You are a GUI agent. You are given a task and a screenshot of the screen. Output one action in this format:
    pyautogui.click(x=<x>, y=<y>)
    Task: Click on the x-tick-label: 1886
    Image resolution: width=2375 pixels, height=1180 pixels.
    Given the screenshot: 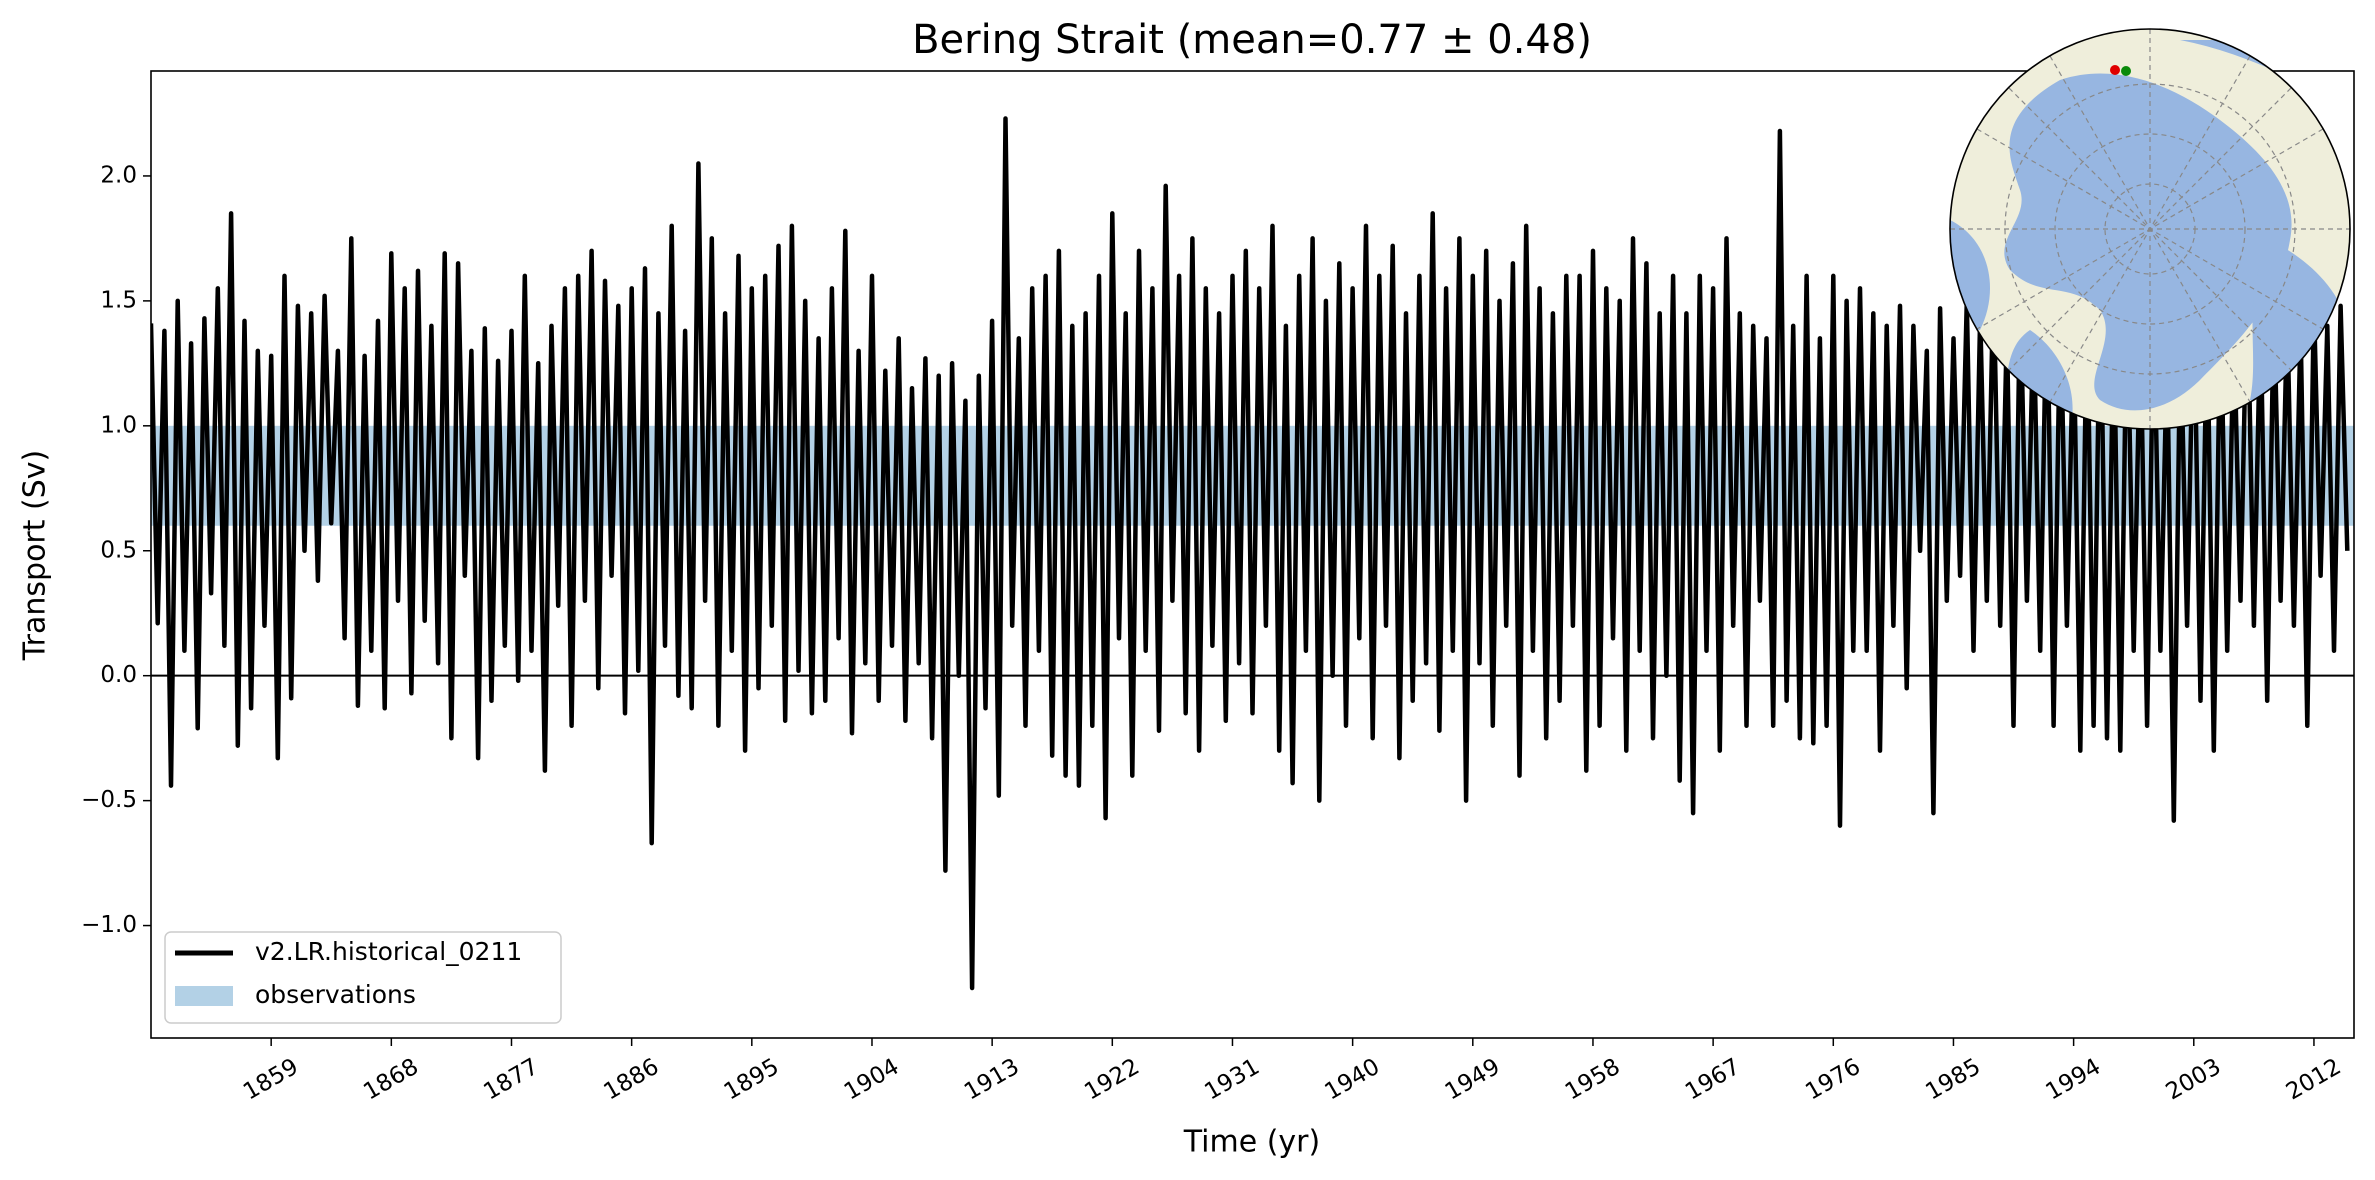 What is the action you would take?
    pyautogui.click(x=632, y=1080)
    